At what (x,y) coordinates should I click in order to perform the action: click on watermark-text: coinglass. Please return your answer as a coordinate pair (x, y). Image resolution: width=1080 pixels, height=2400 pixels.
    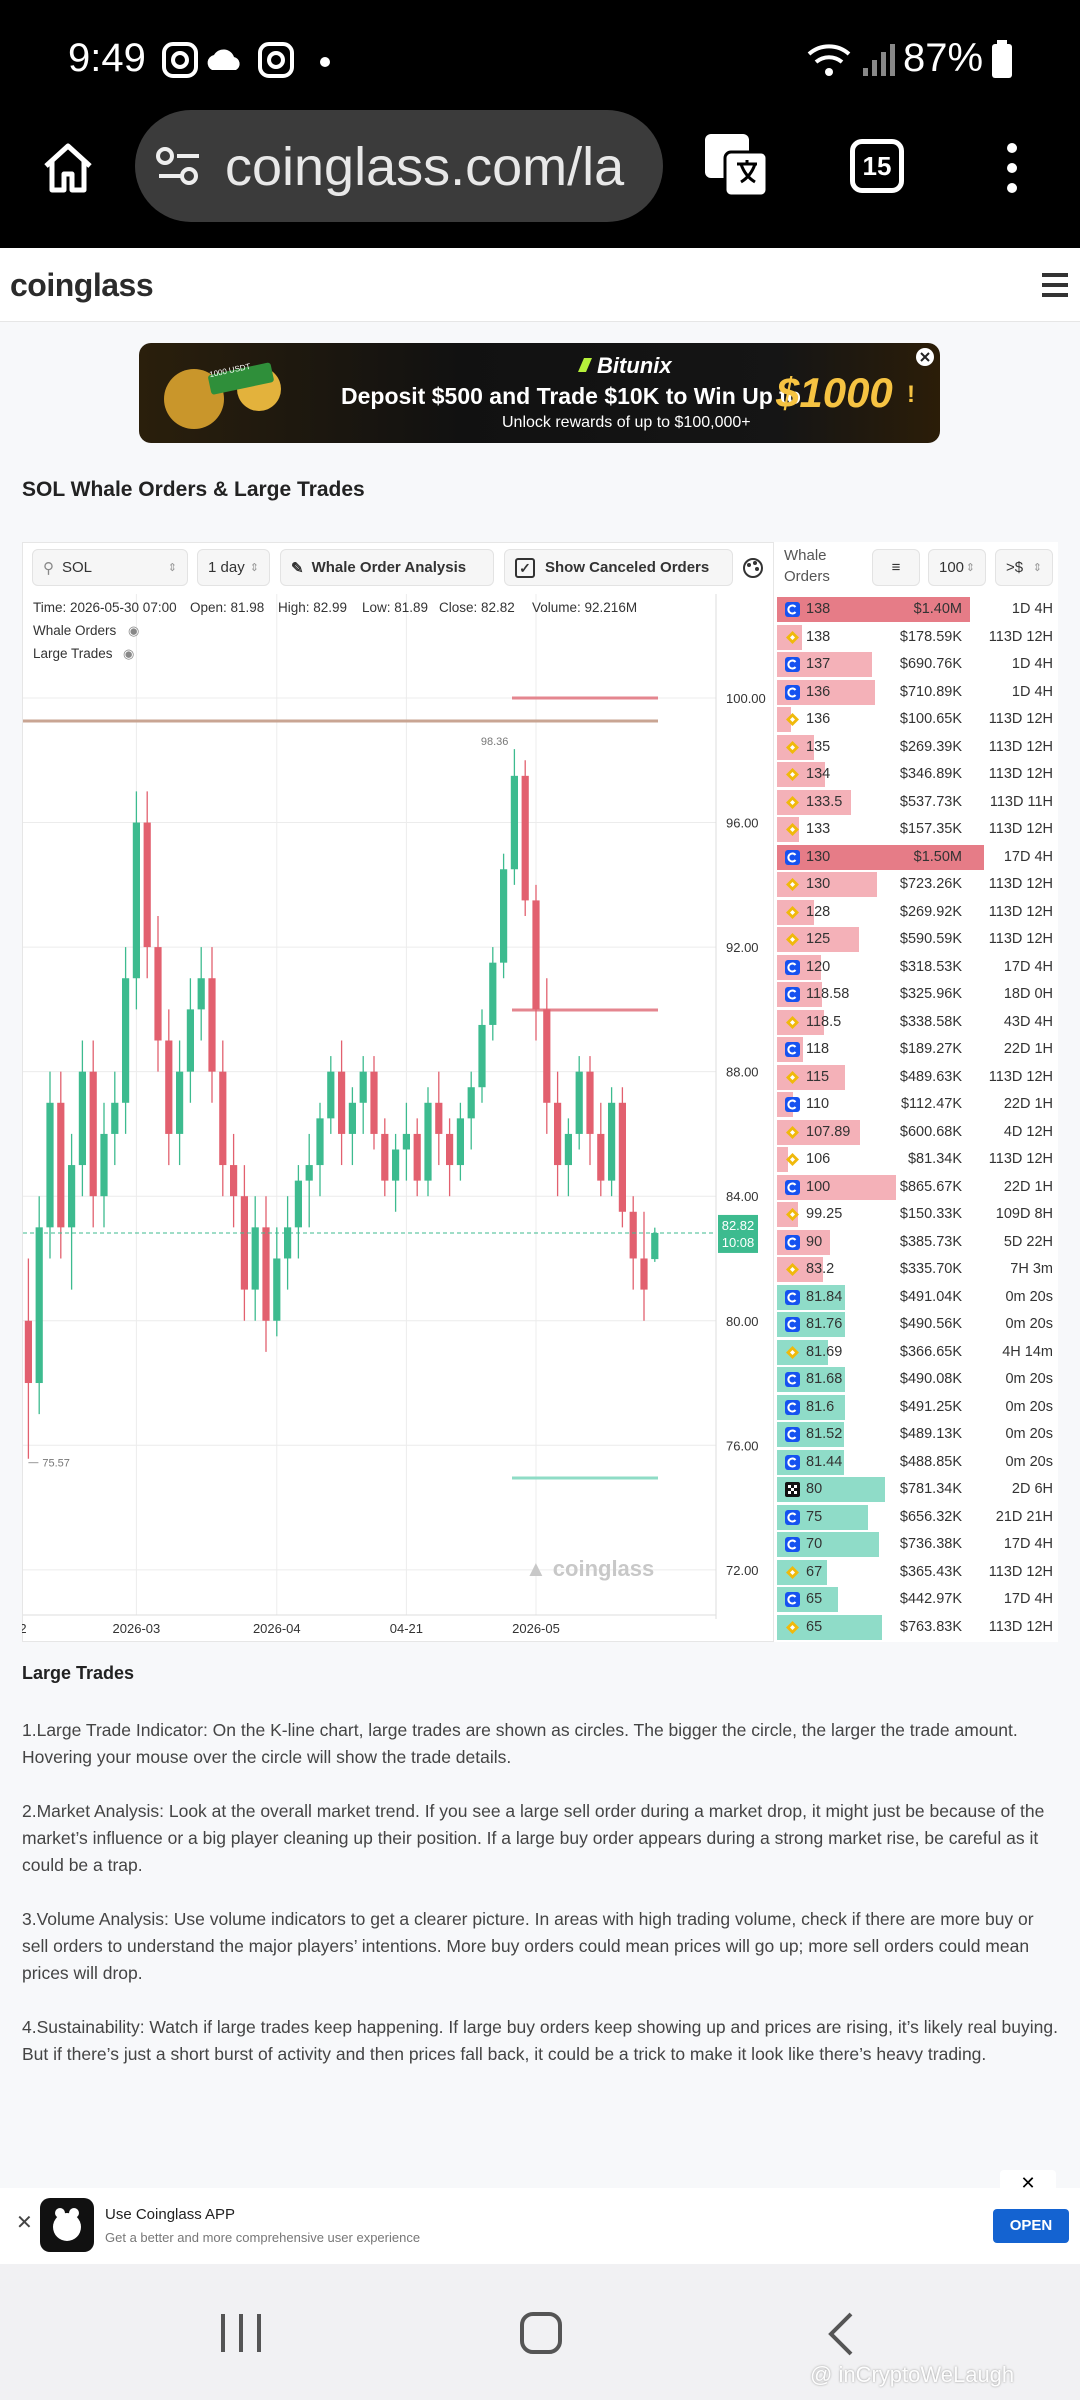
    Looking at the image, I should click on (603, 1568).